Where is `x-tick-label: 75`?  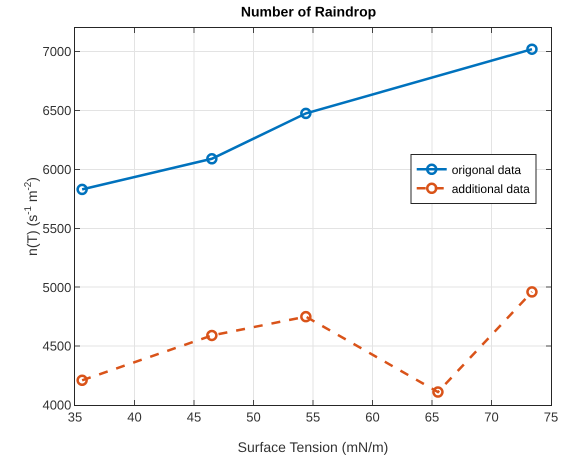
x-tick-label: 75 is located at coordinates (551, 417).